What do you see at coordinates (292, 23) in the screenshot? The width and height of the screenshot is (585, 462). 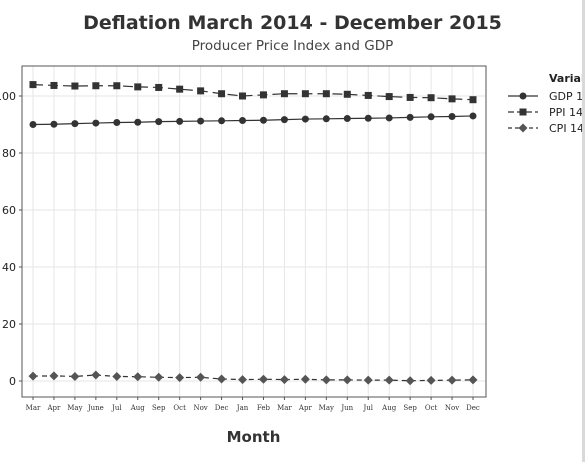 I see `chart-title: Deflation March 2014 - December 2015` at bounding box center [292, 23].